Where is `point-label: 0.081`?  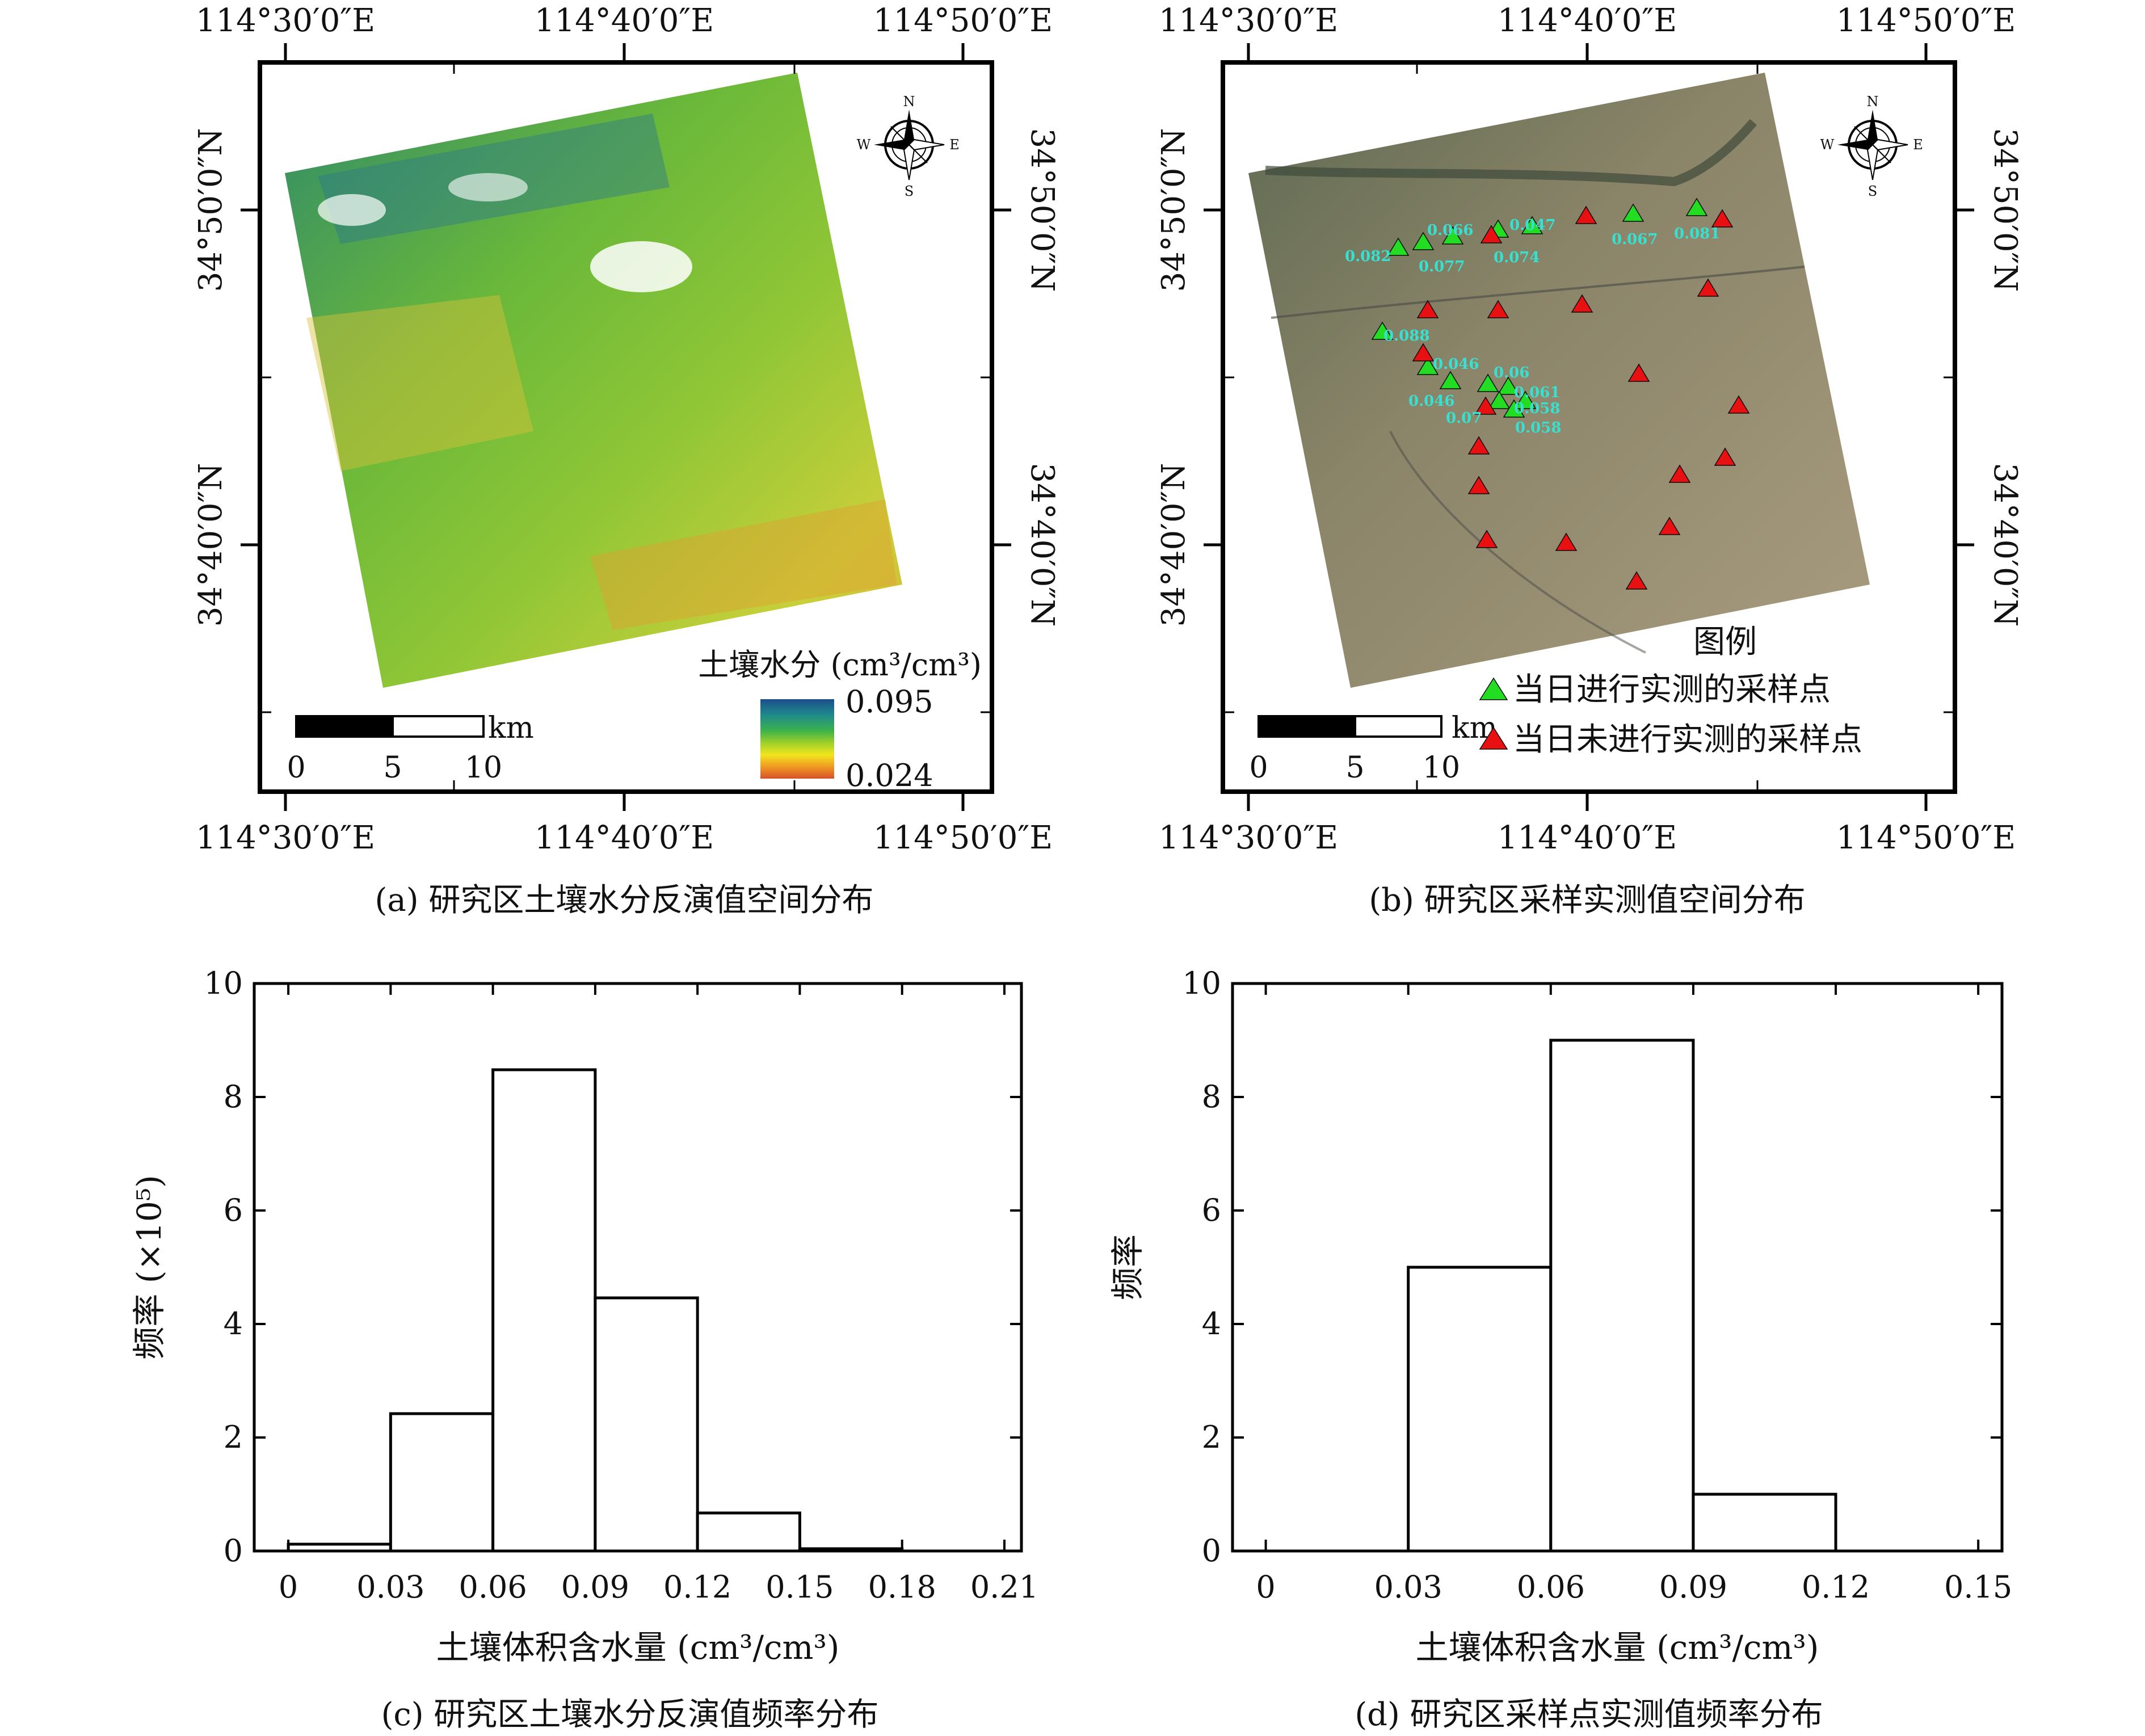
point-label: 0.081 is located at coordinates (1697, 233).